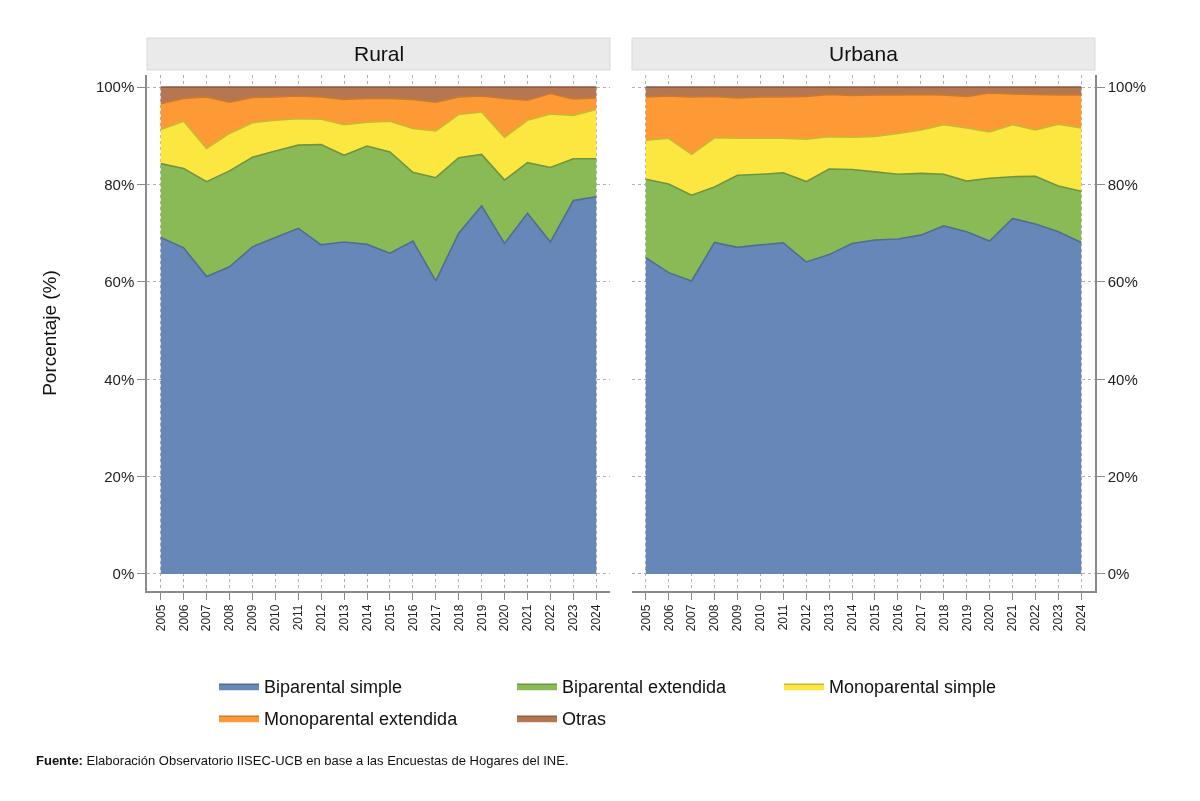 This screenshot has width=1200, height=801. What do you see at coordinates (379, 53) in the screenshot?
I see `chart-title: Rural` at bounding box center [379, 53].